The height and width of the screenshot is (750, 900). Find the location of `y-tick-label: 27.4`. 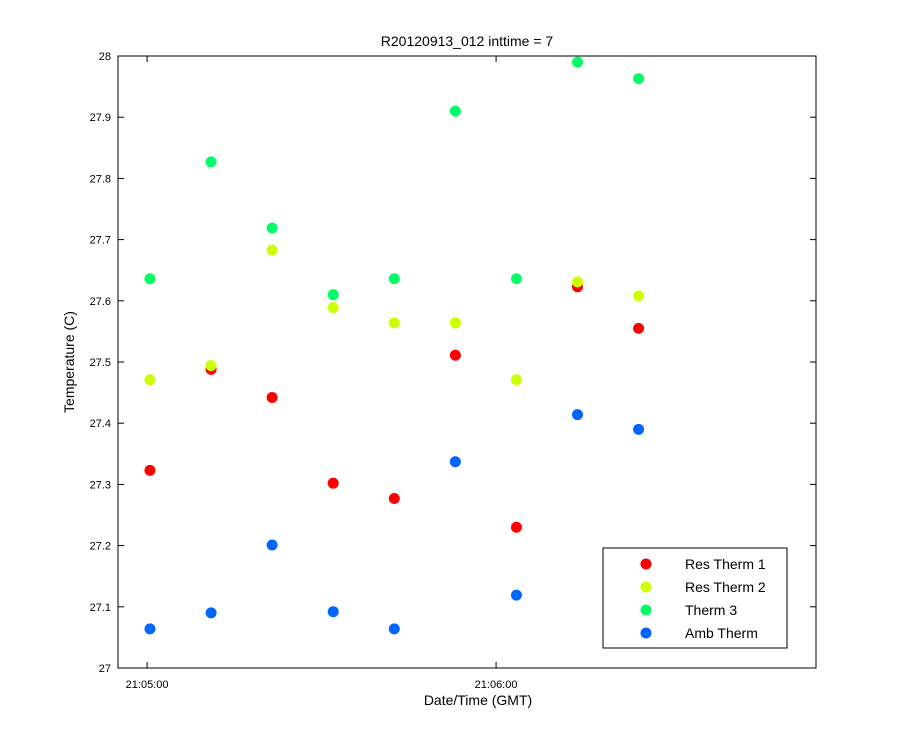

y-tick-label: 27.4 is located at coordinates (100, 424).